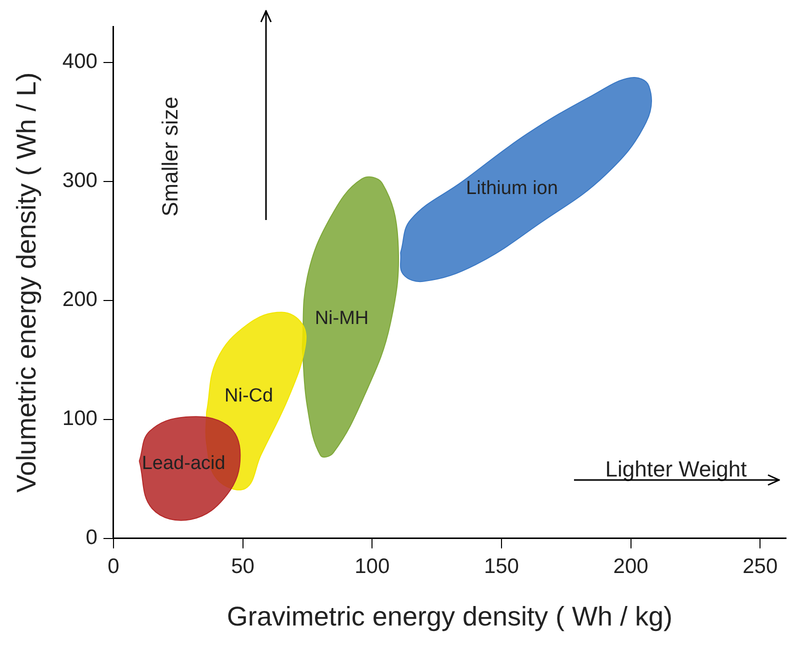  Describe the element at coordinates (80, 418) in the screenshot. I see `y-tick-label: 100` at that location.